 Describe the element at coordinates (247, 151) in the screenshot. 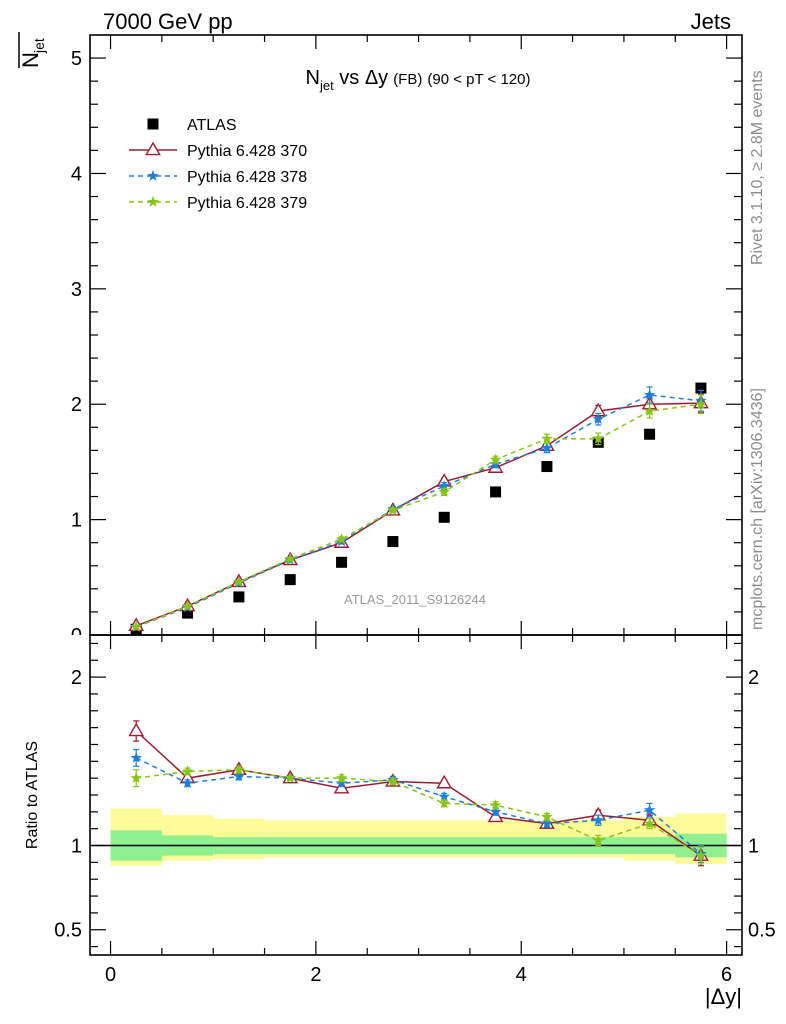

I see `legend-label: Pythia 6.428 370` at that location.